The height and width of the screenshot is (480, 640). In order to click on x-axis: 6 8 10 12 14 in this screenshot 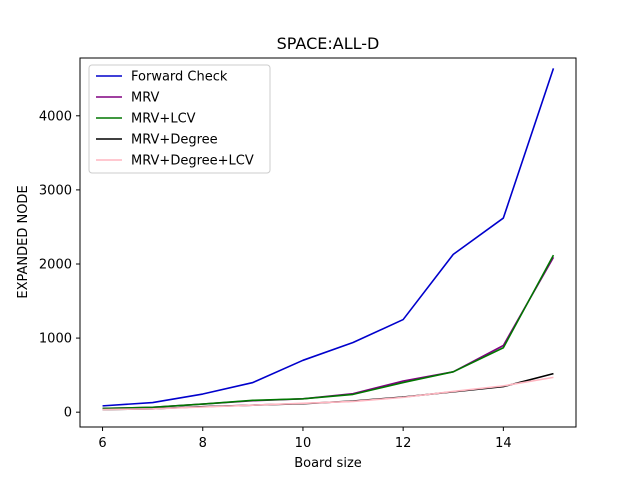, I will do `click(305, 439)`.